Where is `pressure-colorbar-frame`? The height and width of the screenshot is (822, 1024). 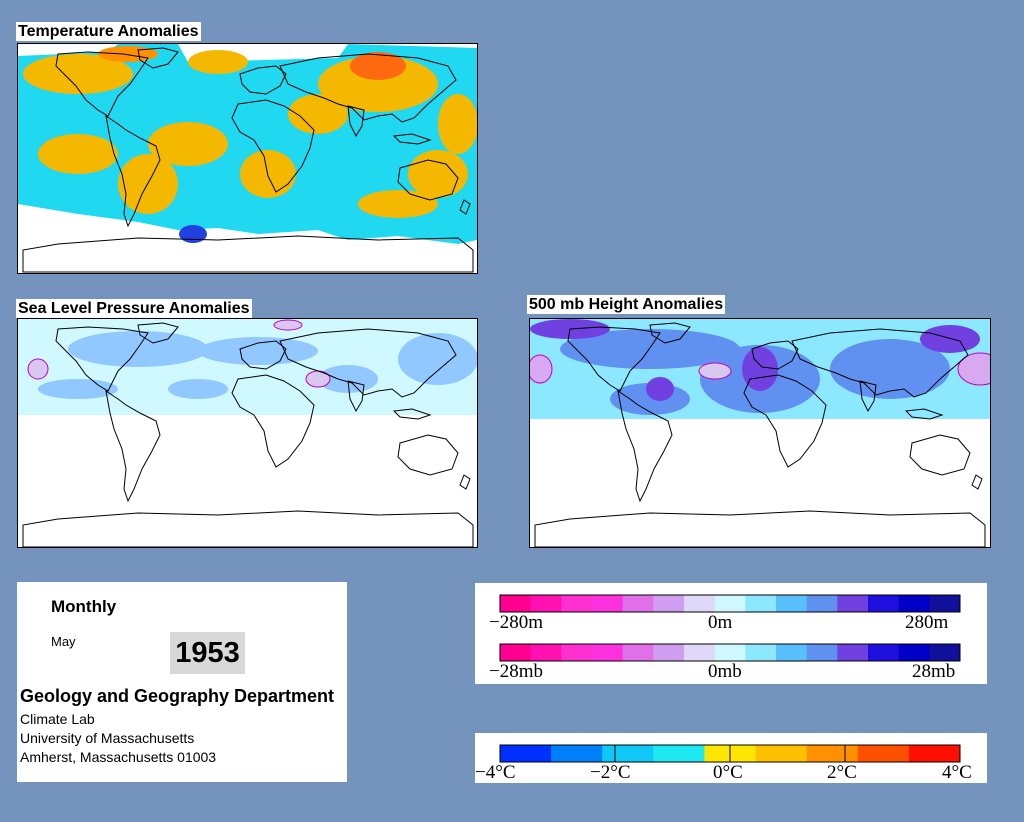 pressure-colorbar-frame is located at coordinates (730, 652).